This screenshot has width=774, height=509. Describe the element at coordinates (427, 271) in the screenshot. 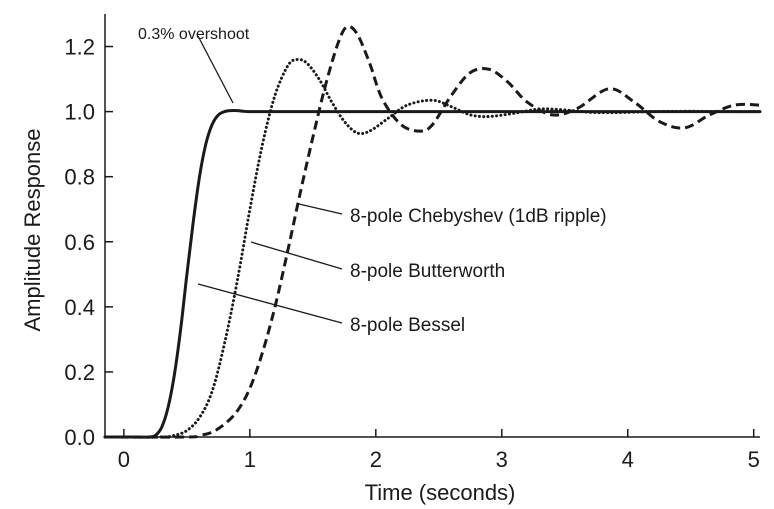

I see `annotation-butterworth: 8-pole Butterworth` at that location.